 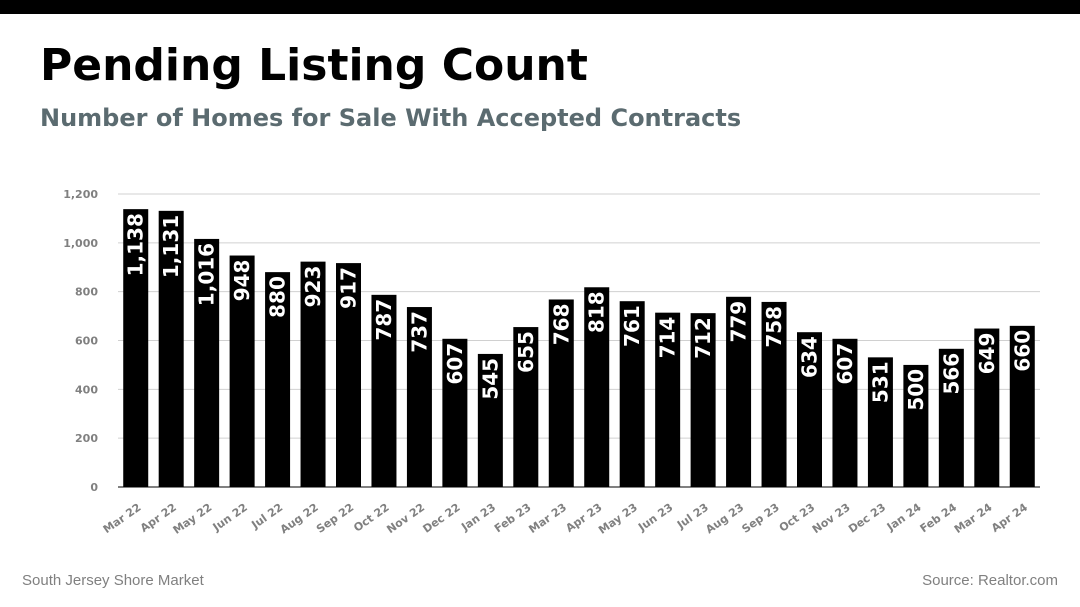 I want to click on data-label: 712, so click(x=703, y=338).